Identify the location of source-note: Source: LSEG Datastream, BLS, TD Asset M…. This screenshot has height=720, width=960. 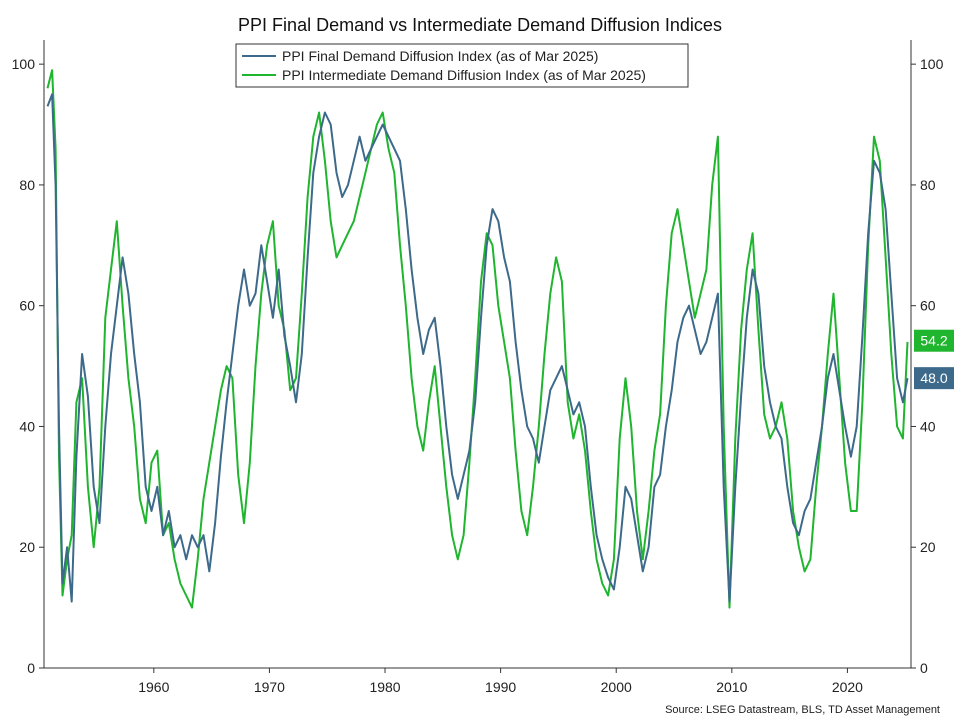
(802, 710).